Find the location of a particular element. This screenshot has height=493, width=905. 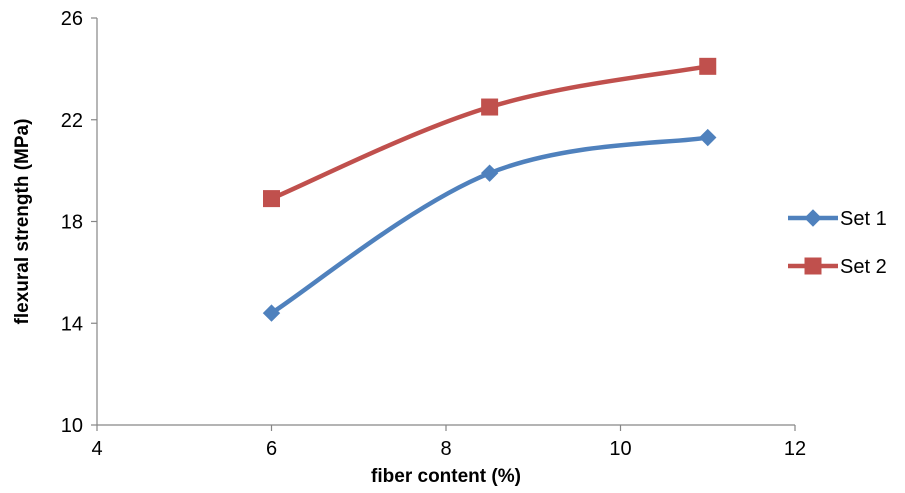

y-tick-label: 18 is located at coordinates (72, 223).